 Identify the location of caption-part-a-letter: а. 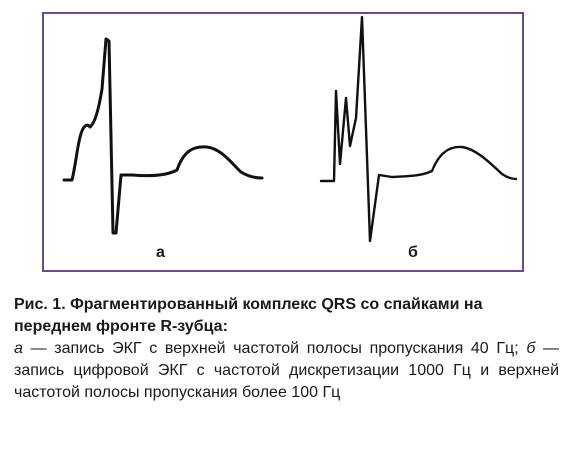
(18, 348).